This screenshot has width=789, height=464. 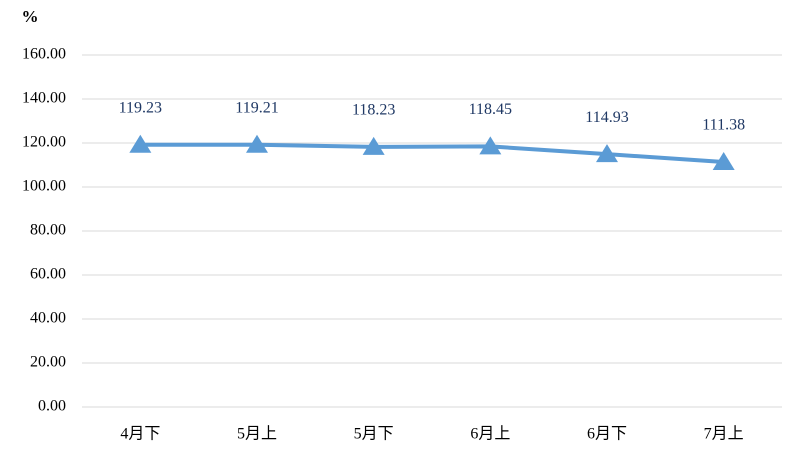 I want to click on y-tick-label: 20.00, so click(x=48, y=362).